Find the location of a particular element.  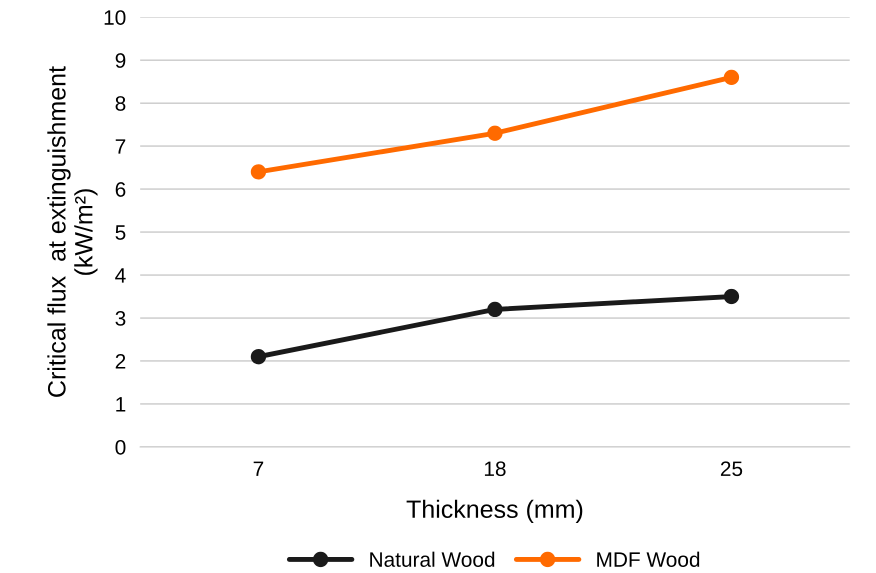

x-tick-label: 18 is located at coordinates (495, 468).